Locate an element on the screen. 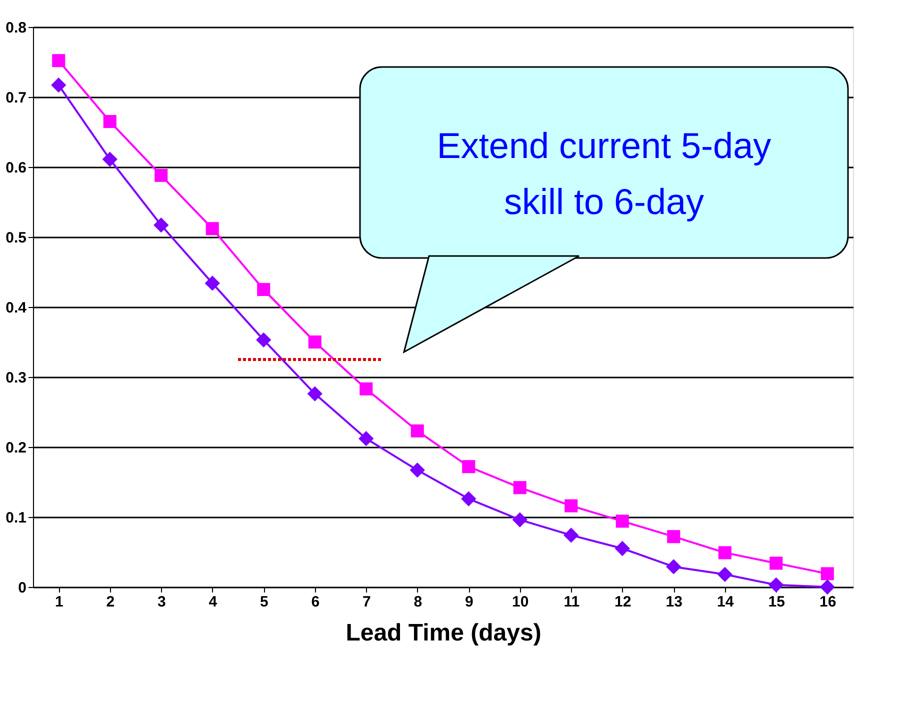 The height and width of the screenshot is (718, 915). x-tick-label: 4 is located at coordinates (213, 602).